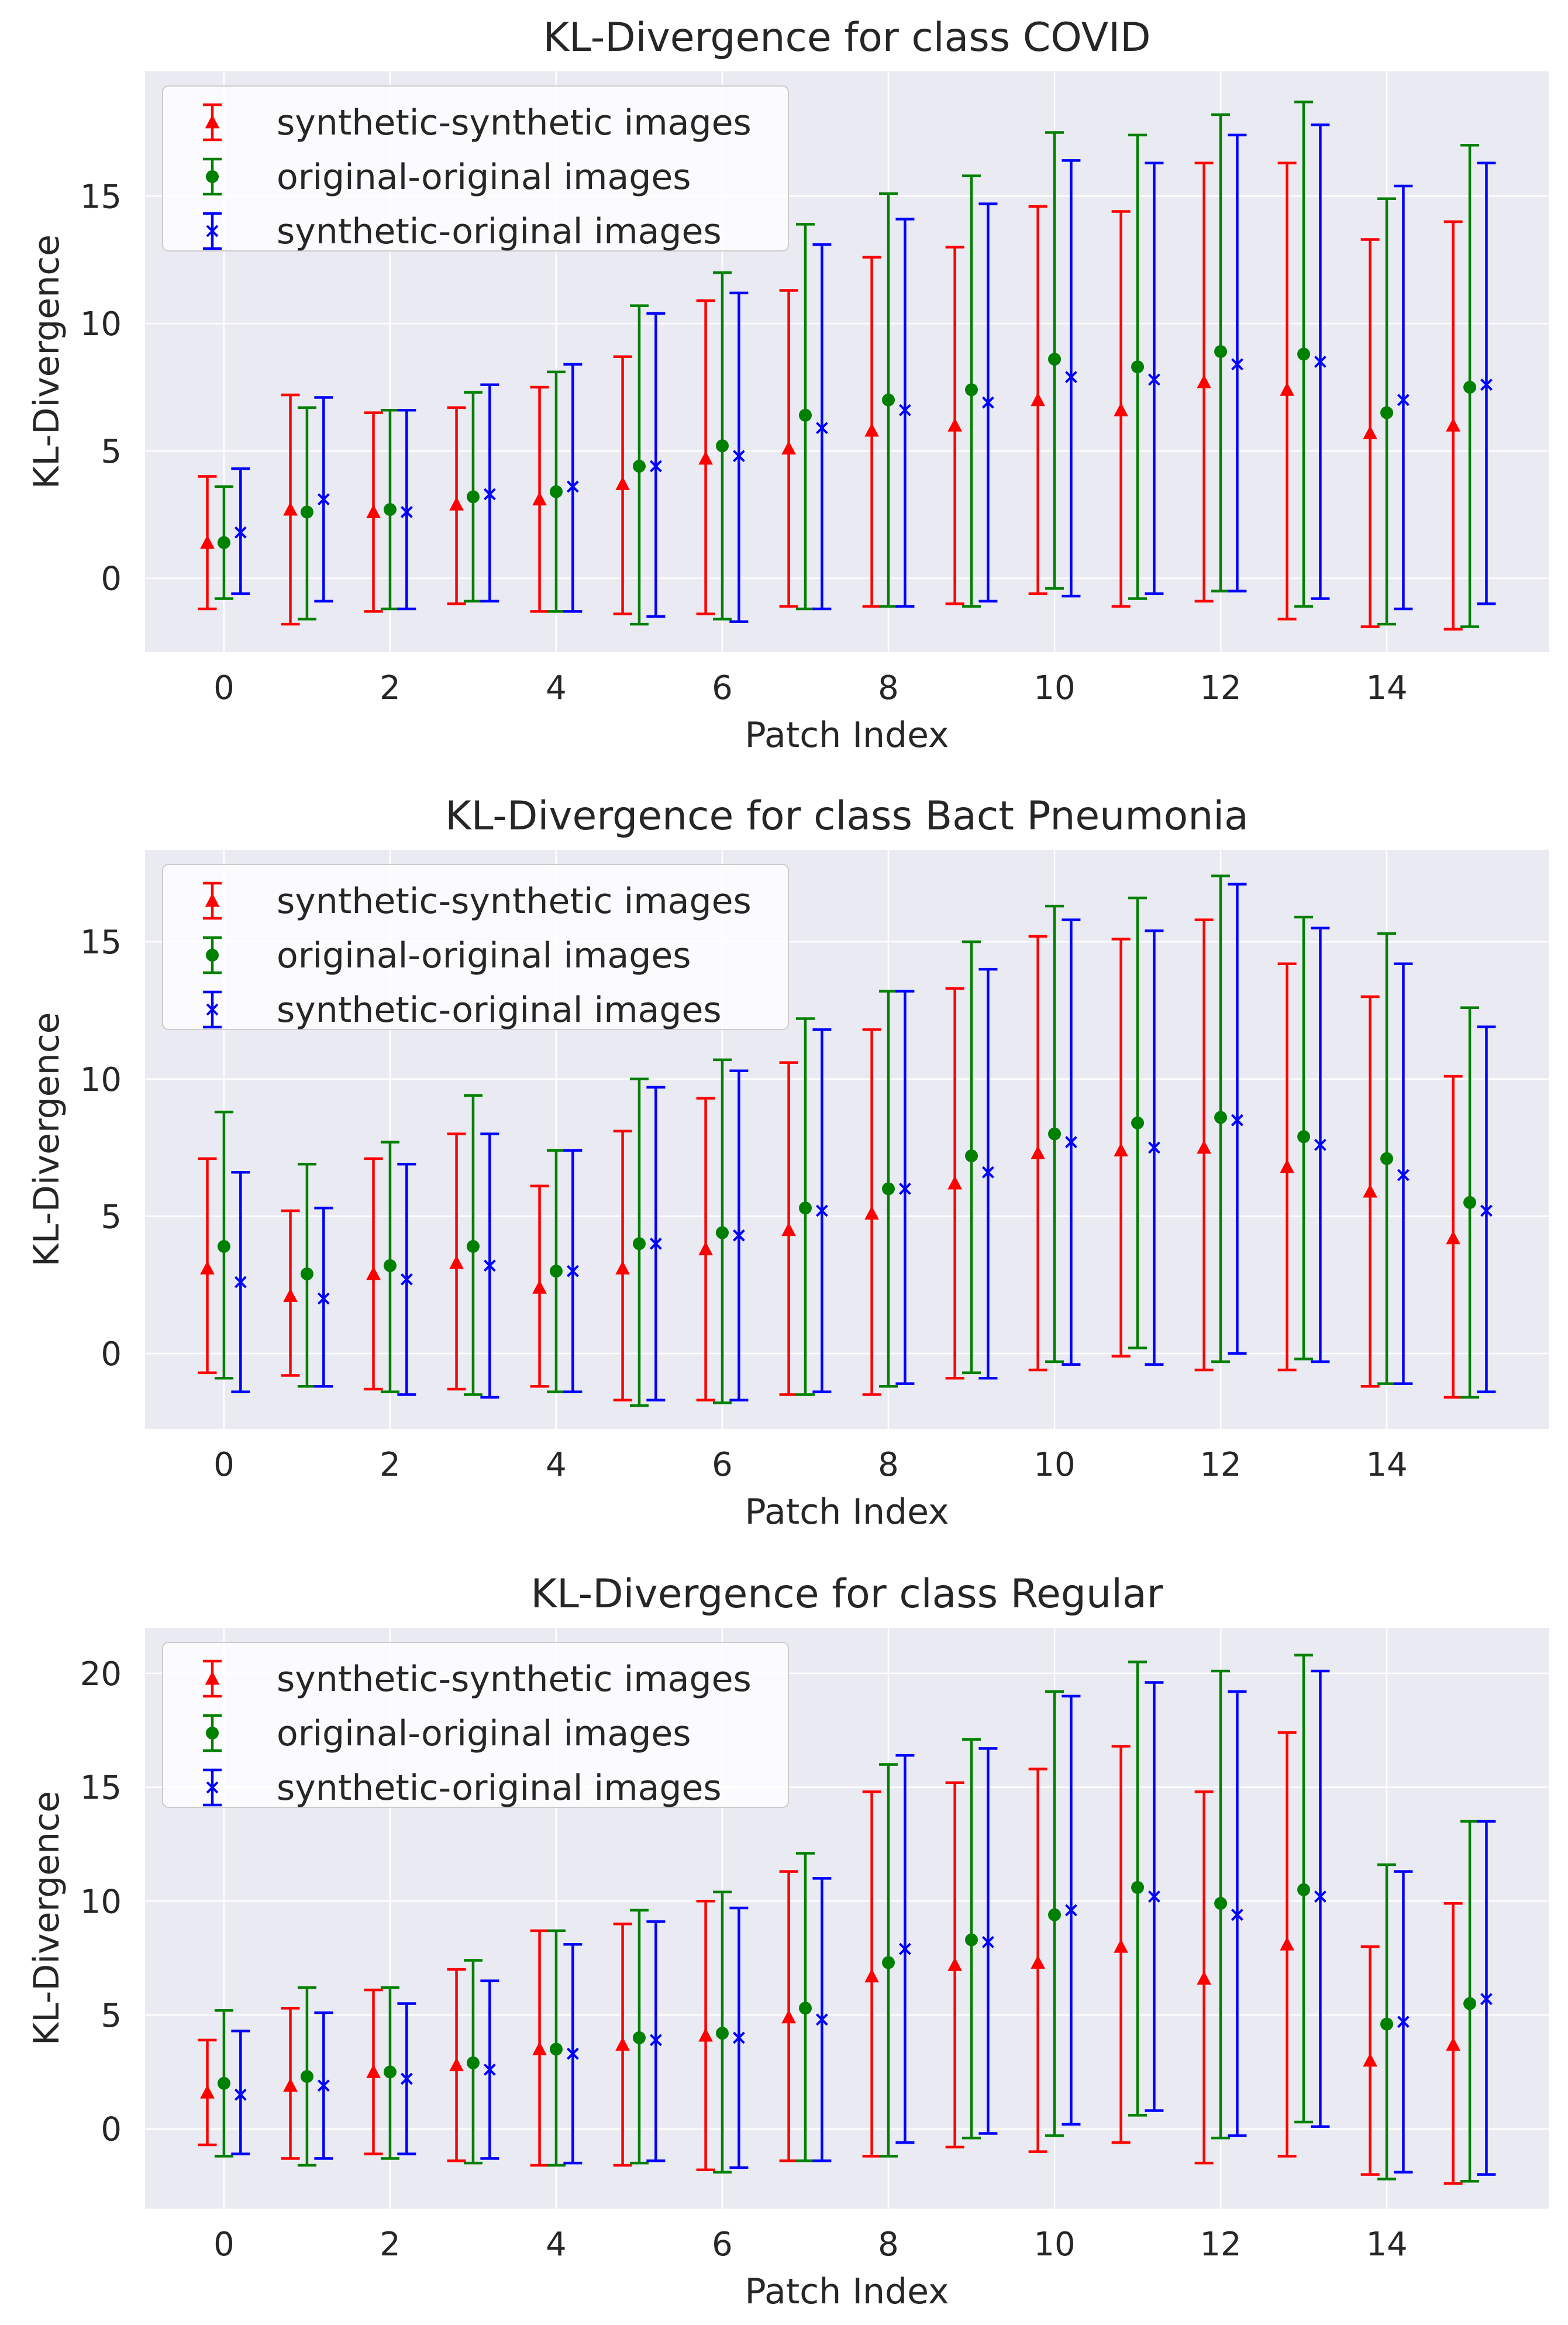 This screenshot has height=2325, width=1568. I want to click on chart-title: KL-Divergence for class Bact Pneumonia, so click(847, 816).